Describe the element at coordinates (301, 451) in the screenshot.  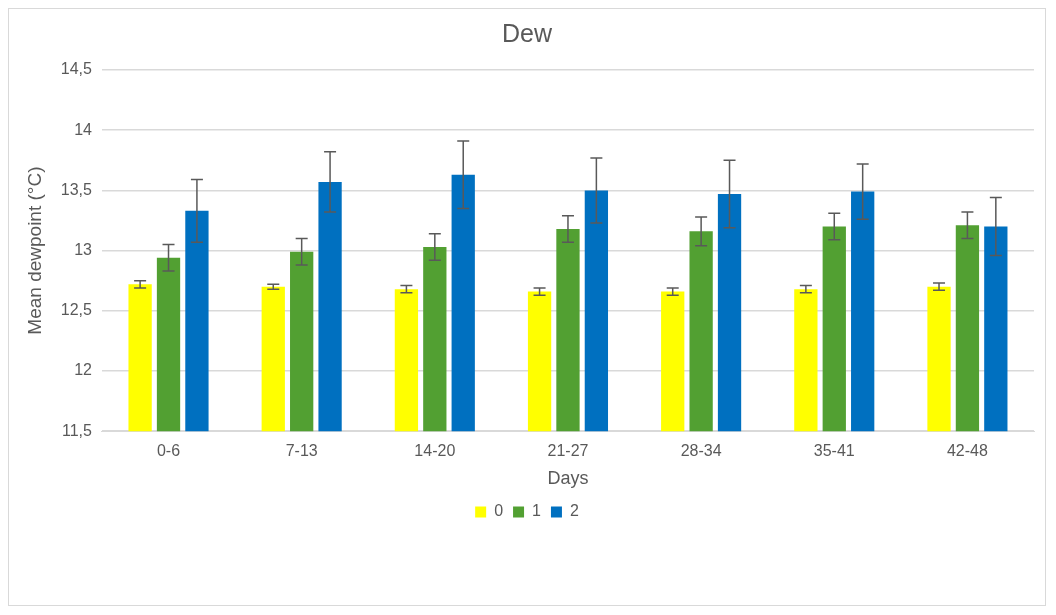
I see `x-tick-label: 7-13` at that location.